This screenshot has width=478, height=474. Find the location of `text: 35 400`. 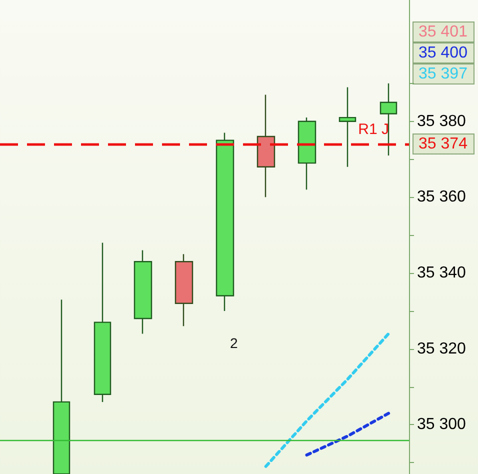

text: 35 400 is located at coordinates (443, 53).